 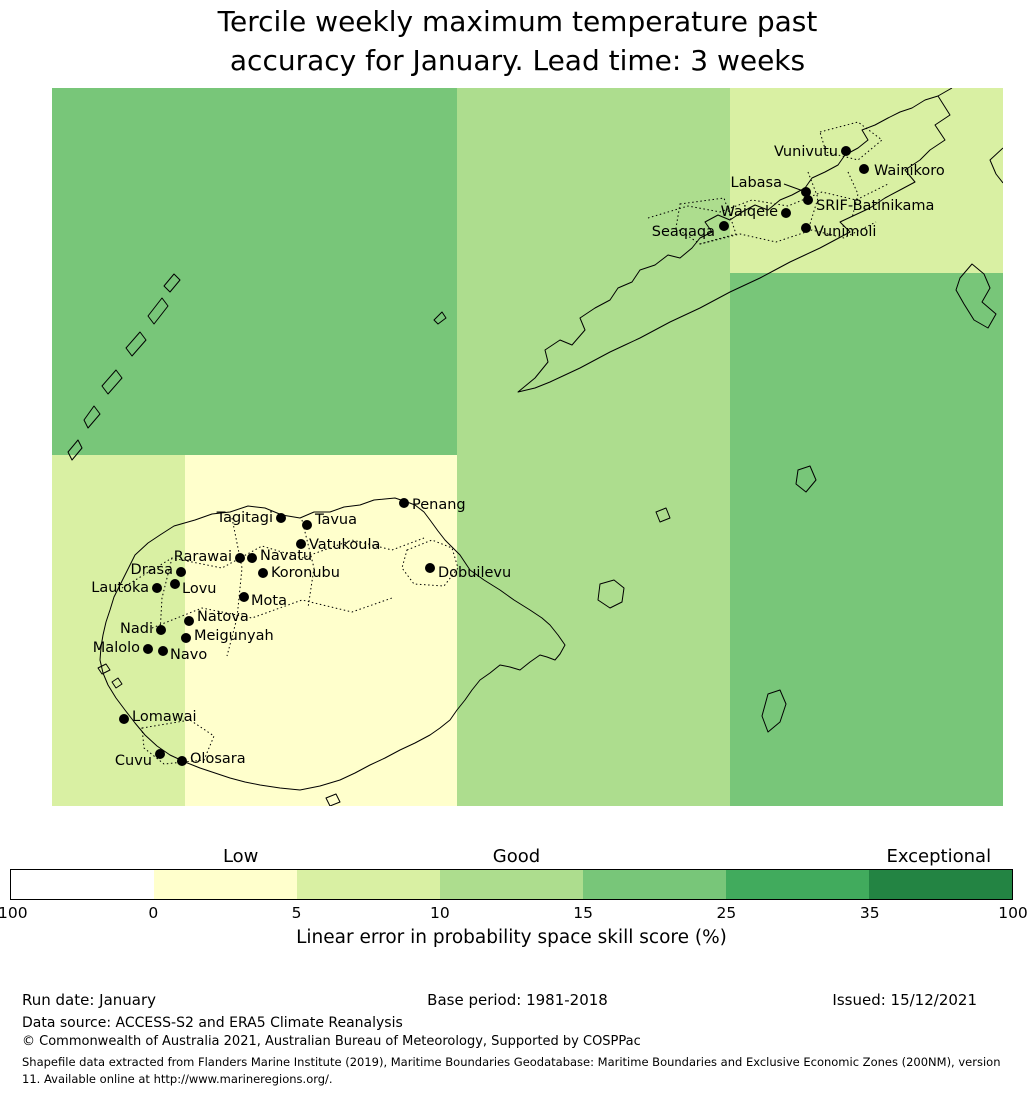 I want to click on colorbar-tick-label: -100, so click(x=14, y=913).